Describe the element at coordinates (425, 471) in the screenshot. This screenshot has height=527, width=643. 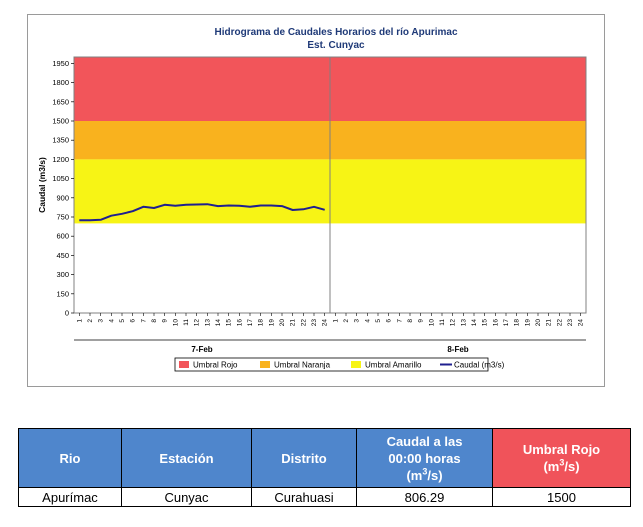
I see `header-caudal-unit-sup: 3` at that location.